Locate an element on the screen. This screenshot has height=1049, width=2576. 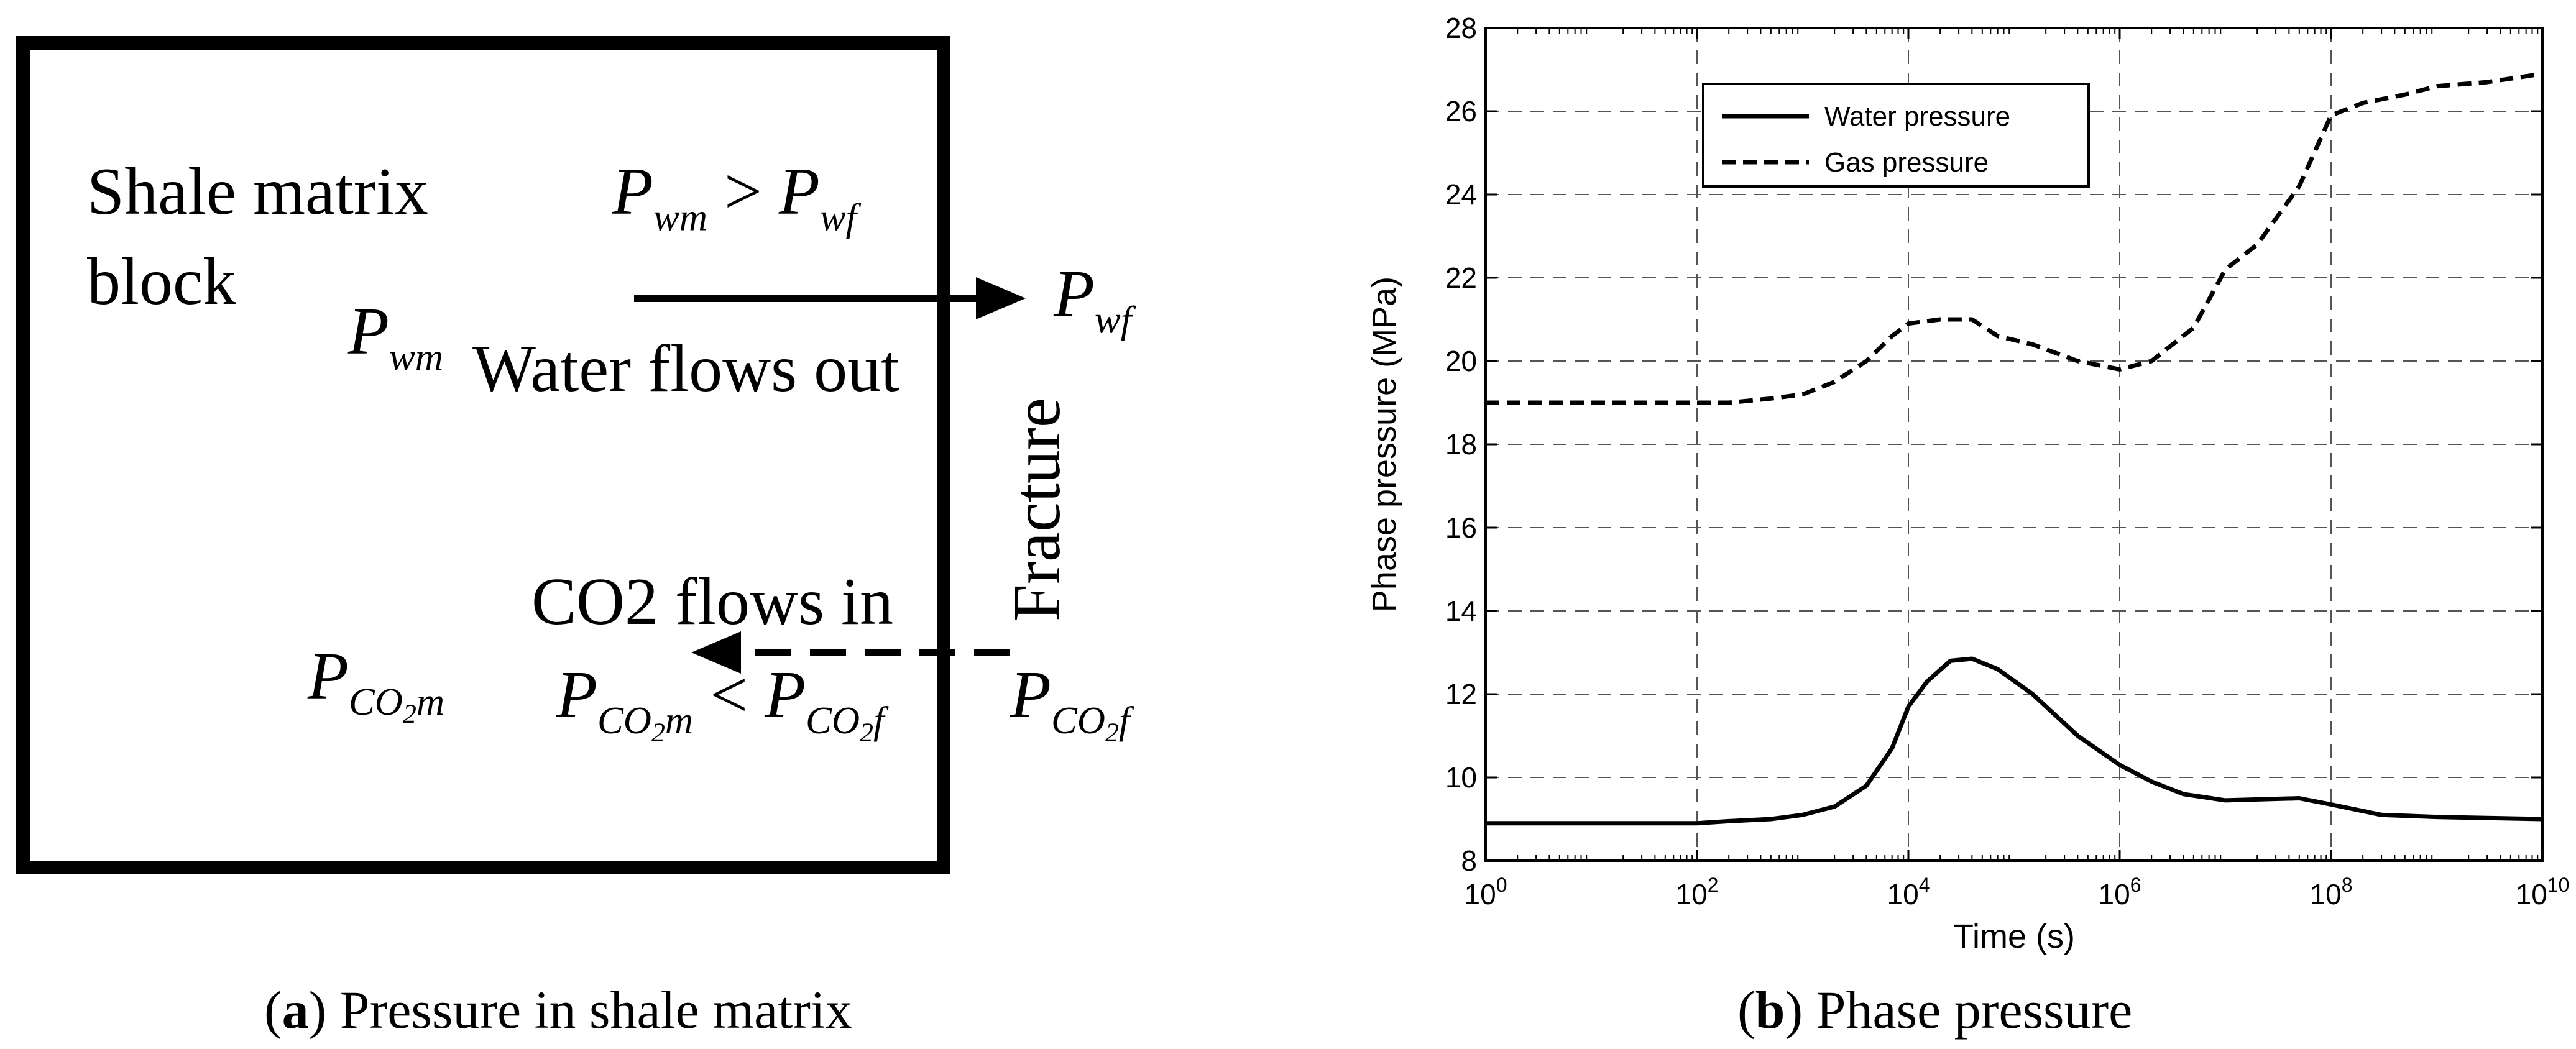
y-tick-label: 28 is located at coordinates (1461, 28).